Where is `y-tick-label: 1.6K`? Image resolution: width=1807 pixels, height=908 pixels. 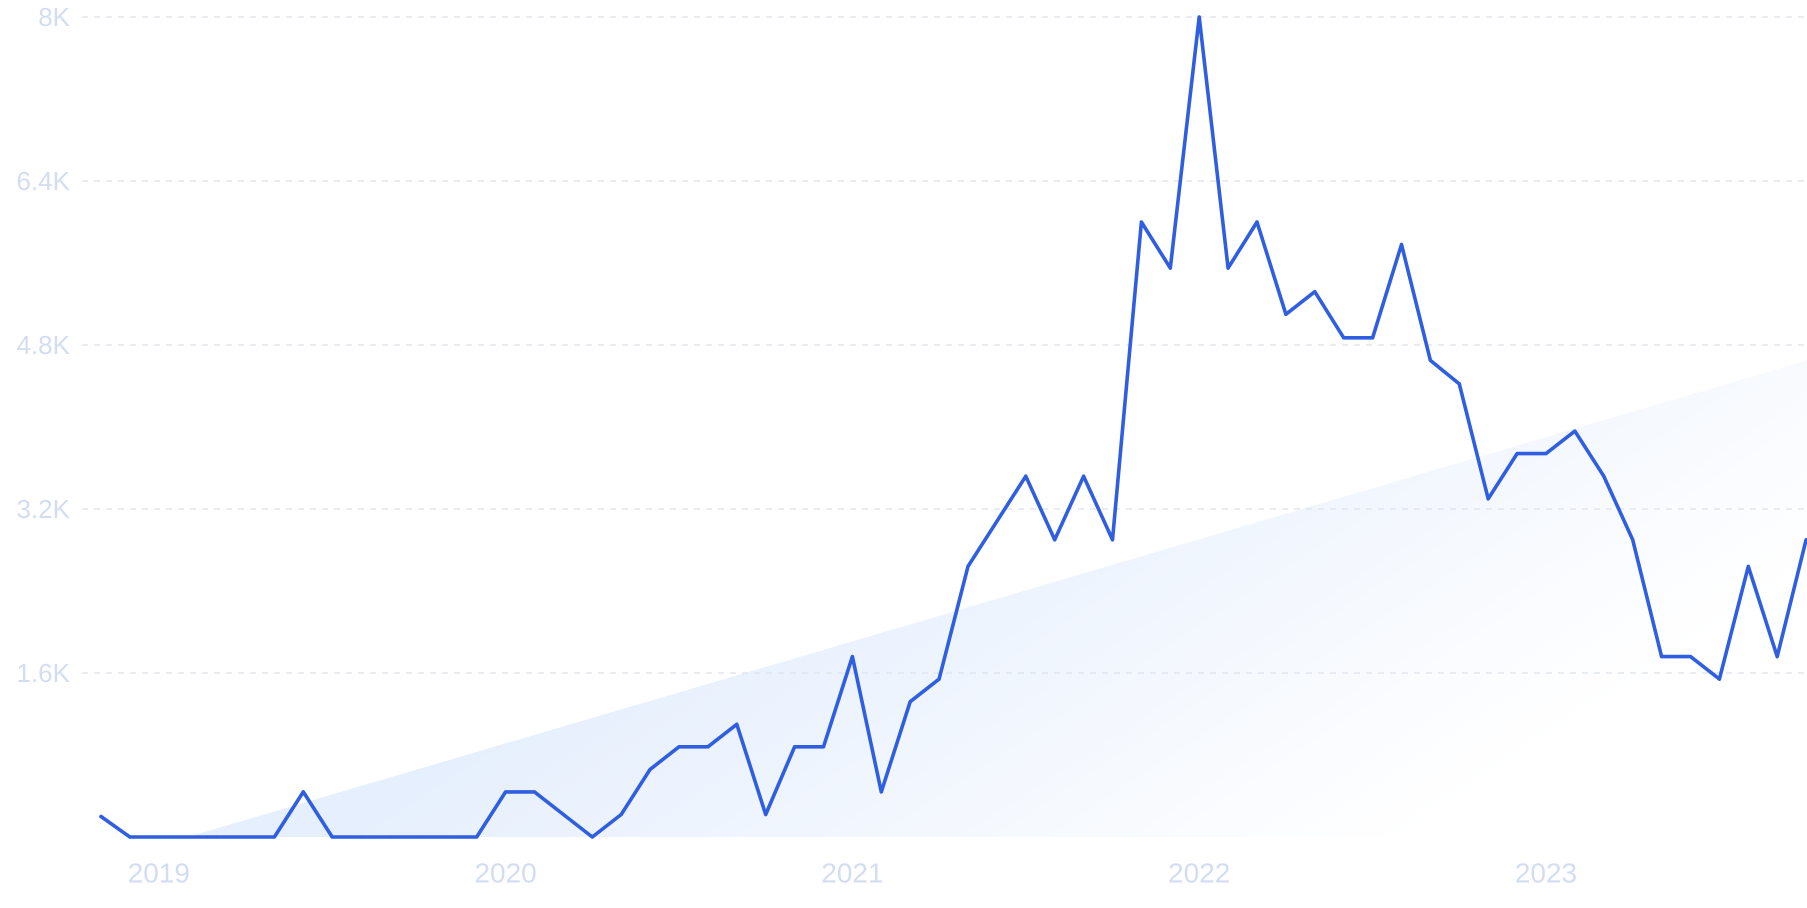
y-tick-label: 1.6K is located at coordinates (44, 673).